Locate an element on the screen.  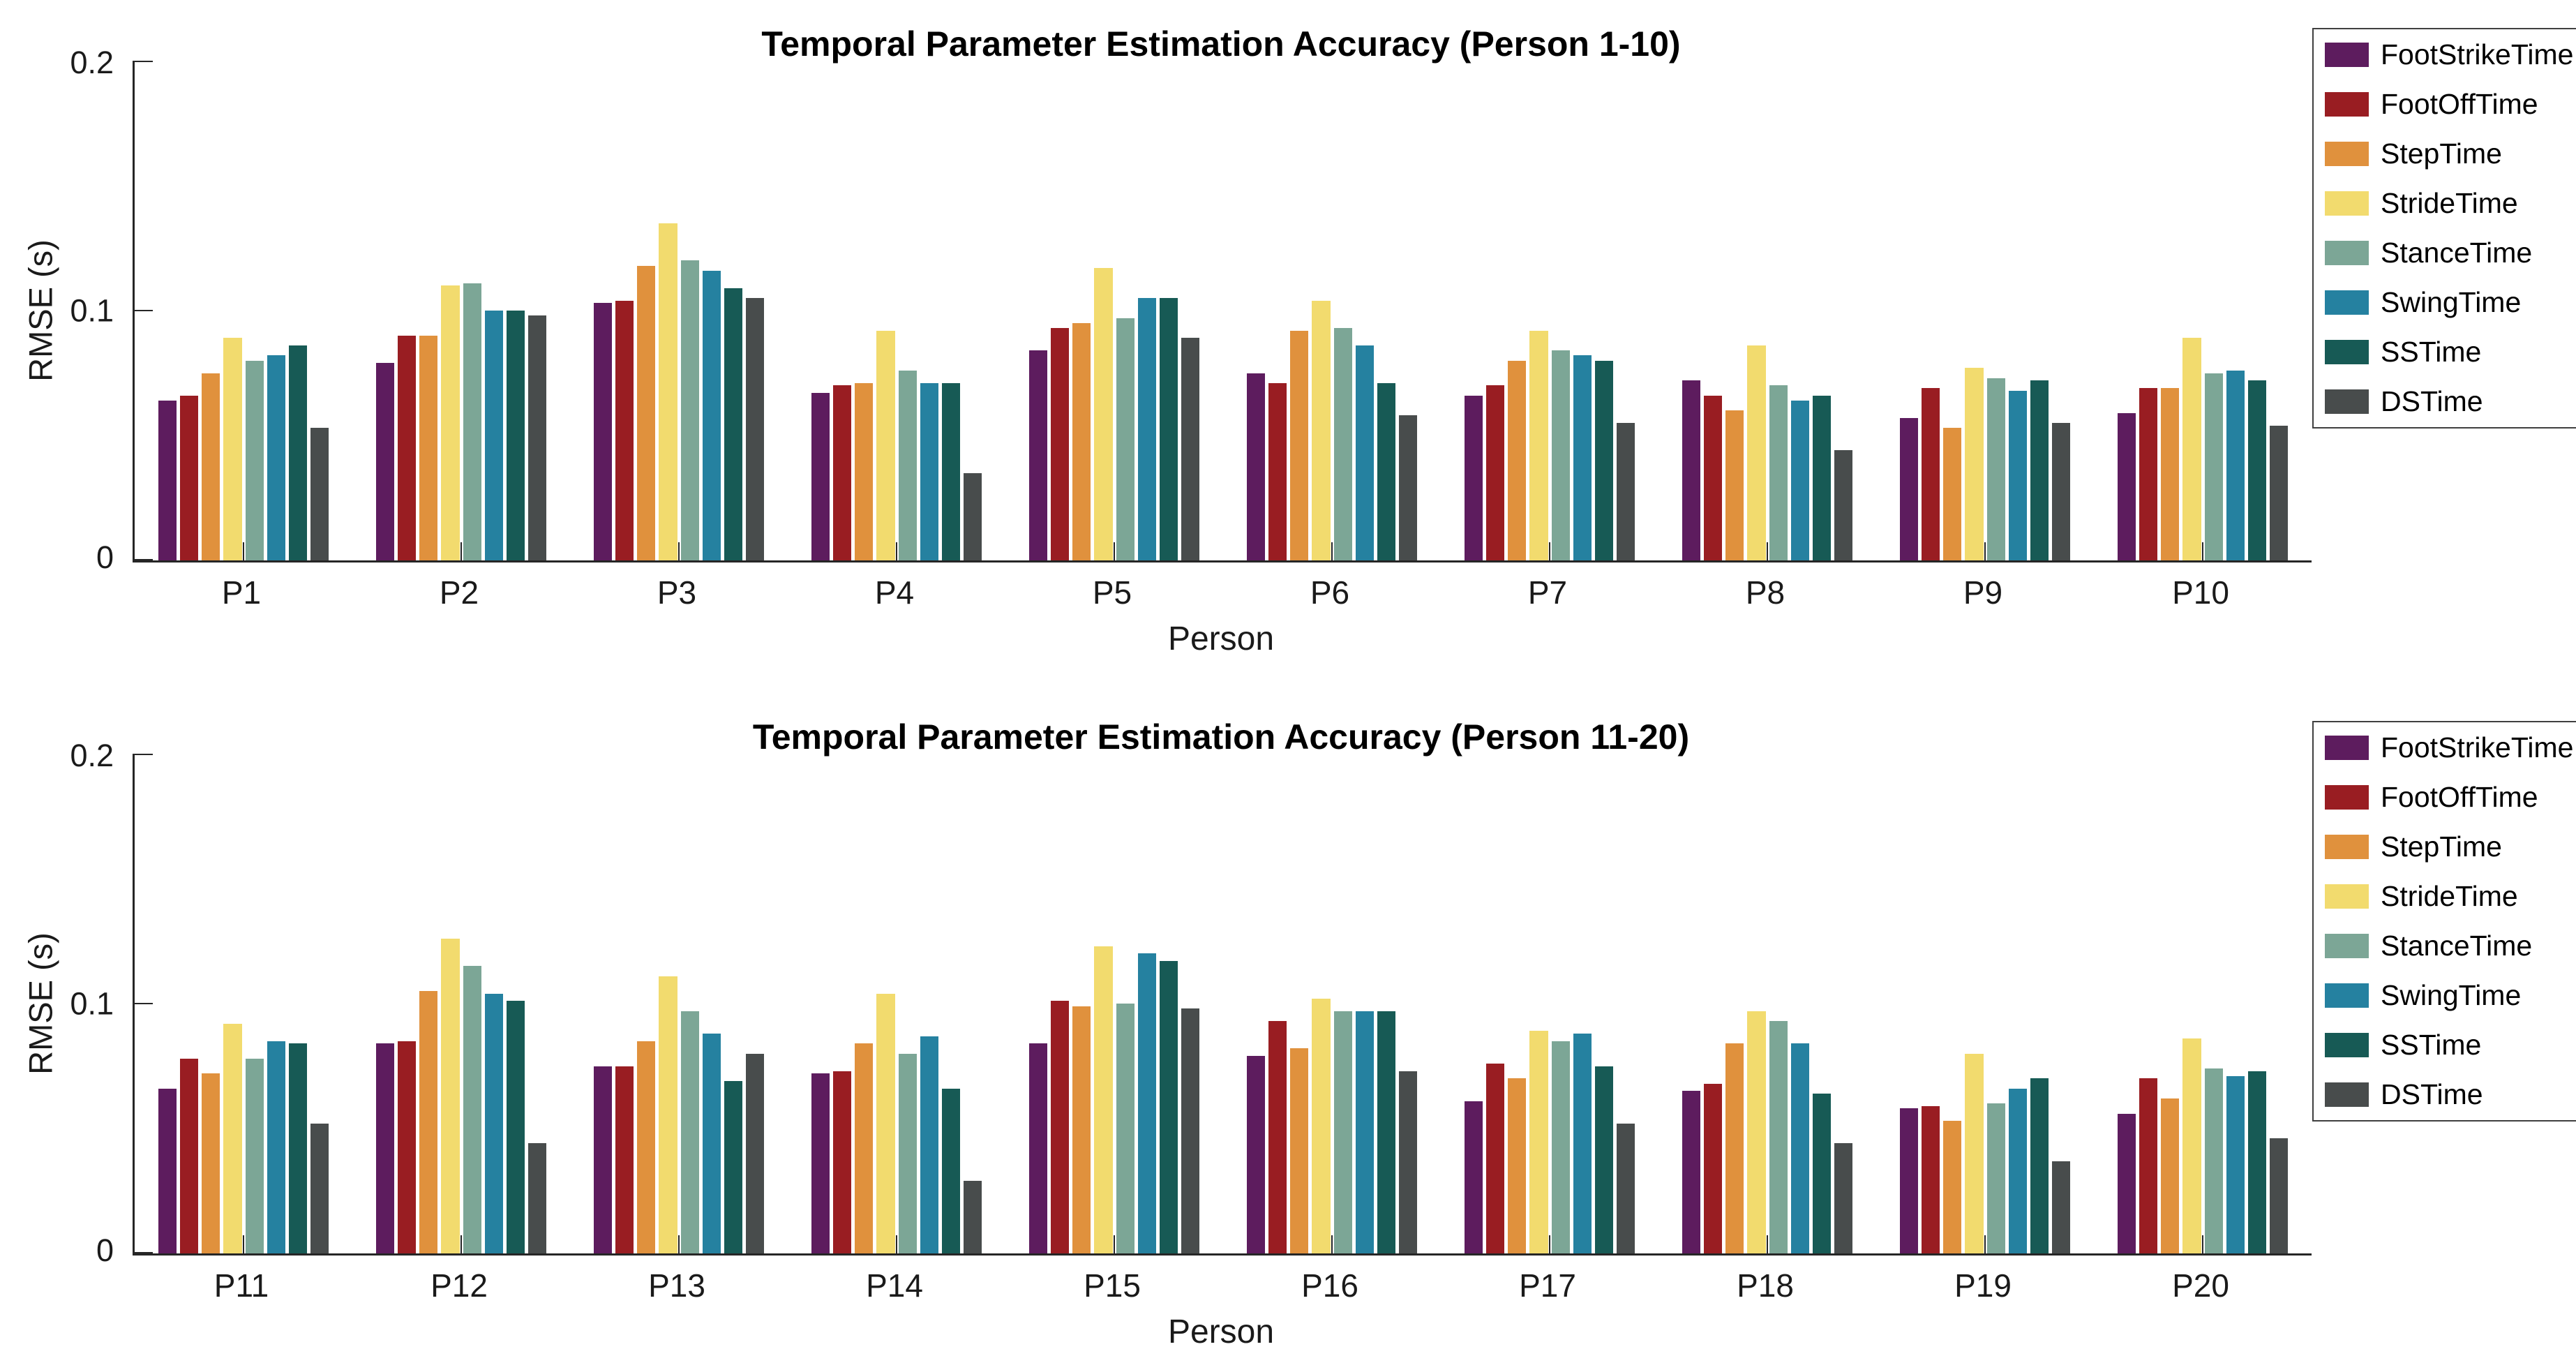
legend-label-FootStrikeTime: FootStrikeTime is located at coordinates (2477, 54).